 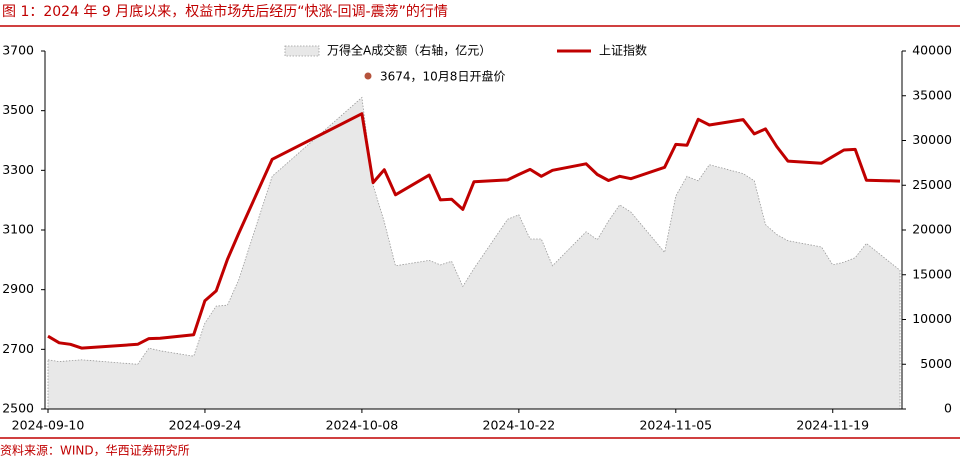 I want to click on y-tick-label: 2500, so click(x=18, y=408).